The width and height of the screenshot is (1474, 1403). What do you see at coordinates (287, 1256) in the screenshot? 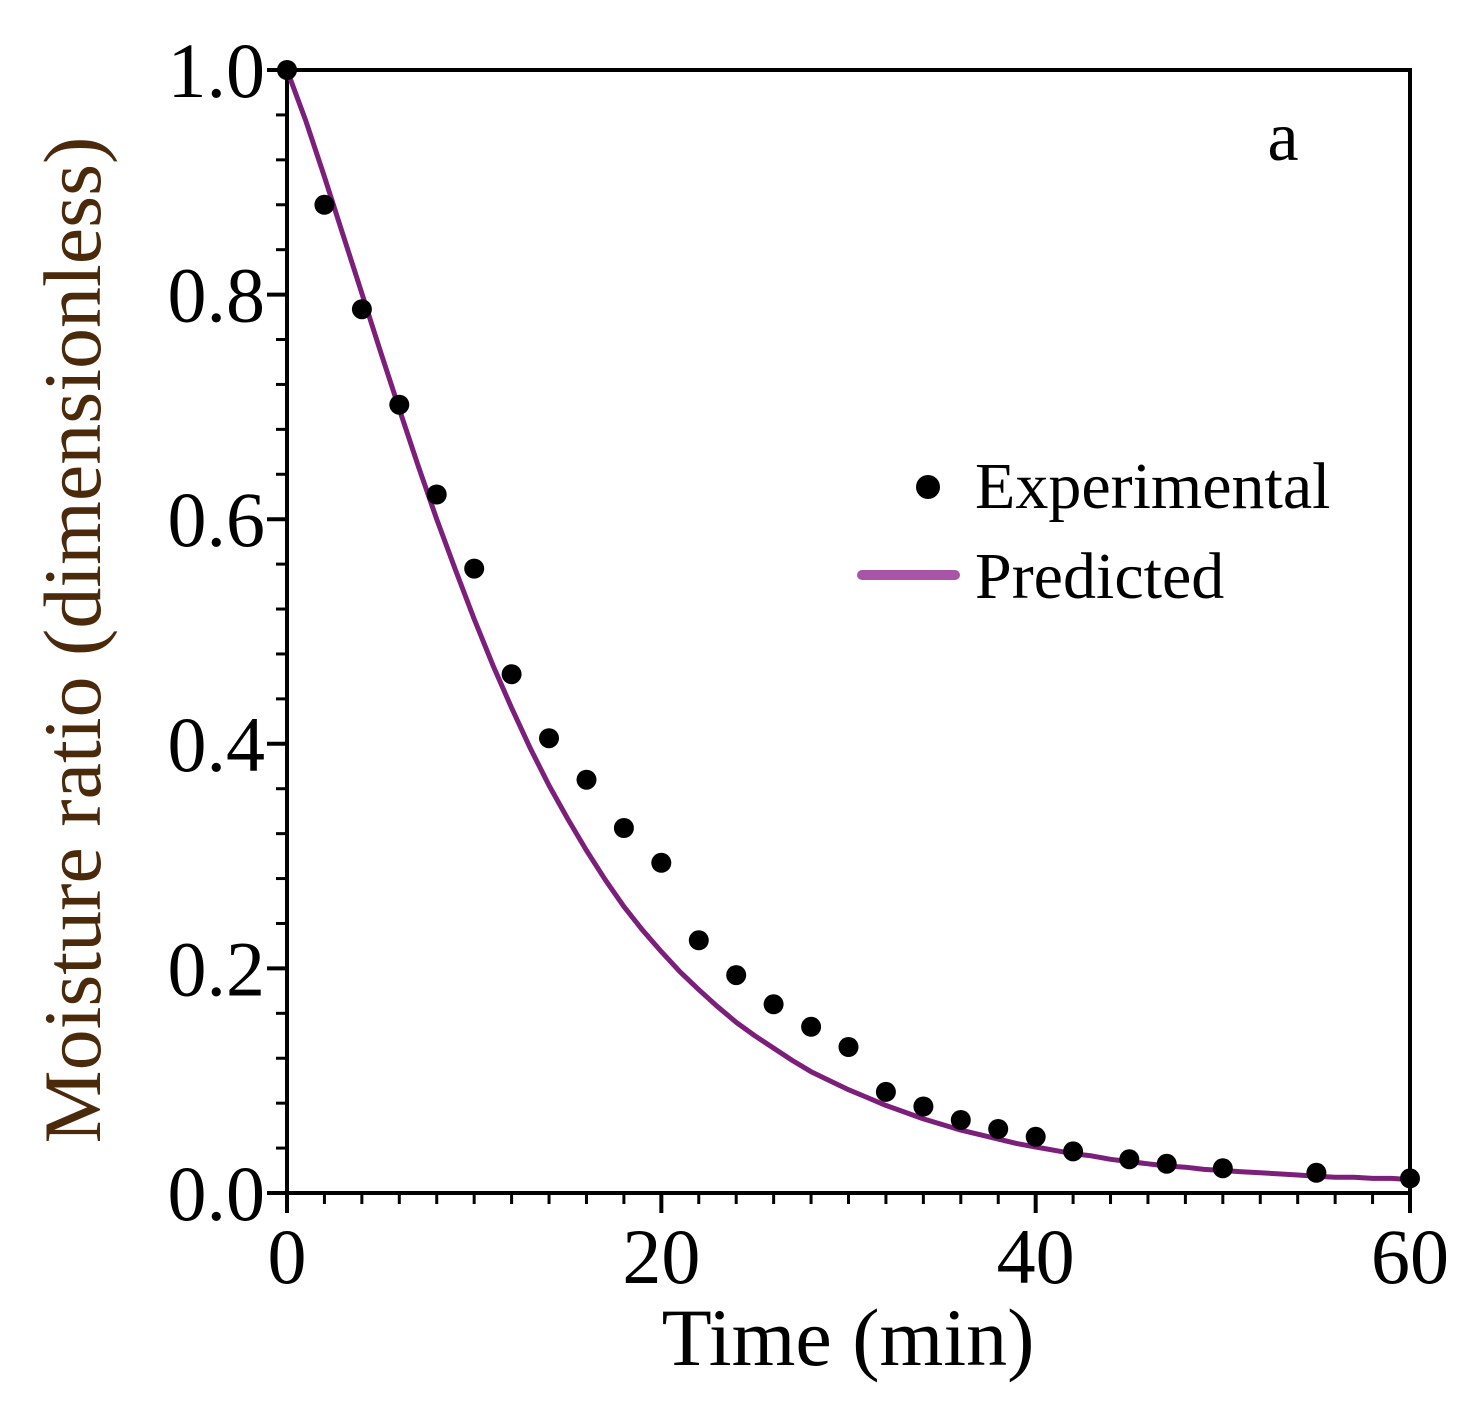
I see `x-tick-label: 0` at bounding box center [287, 1256].